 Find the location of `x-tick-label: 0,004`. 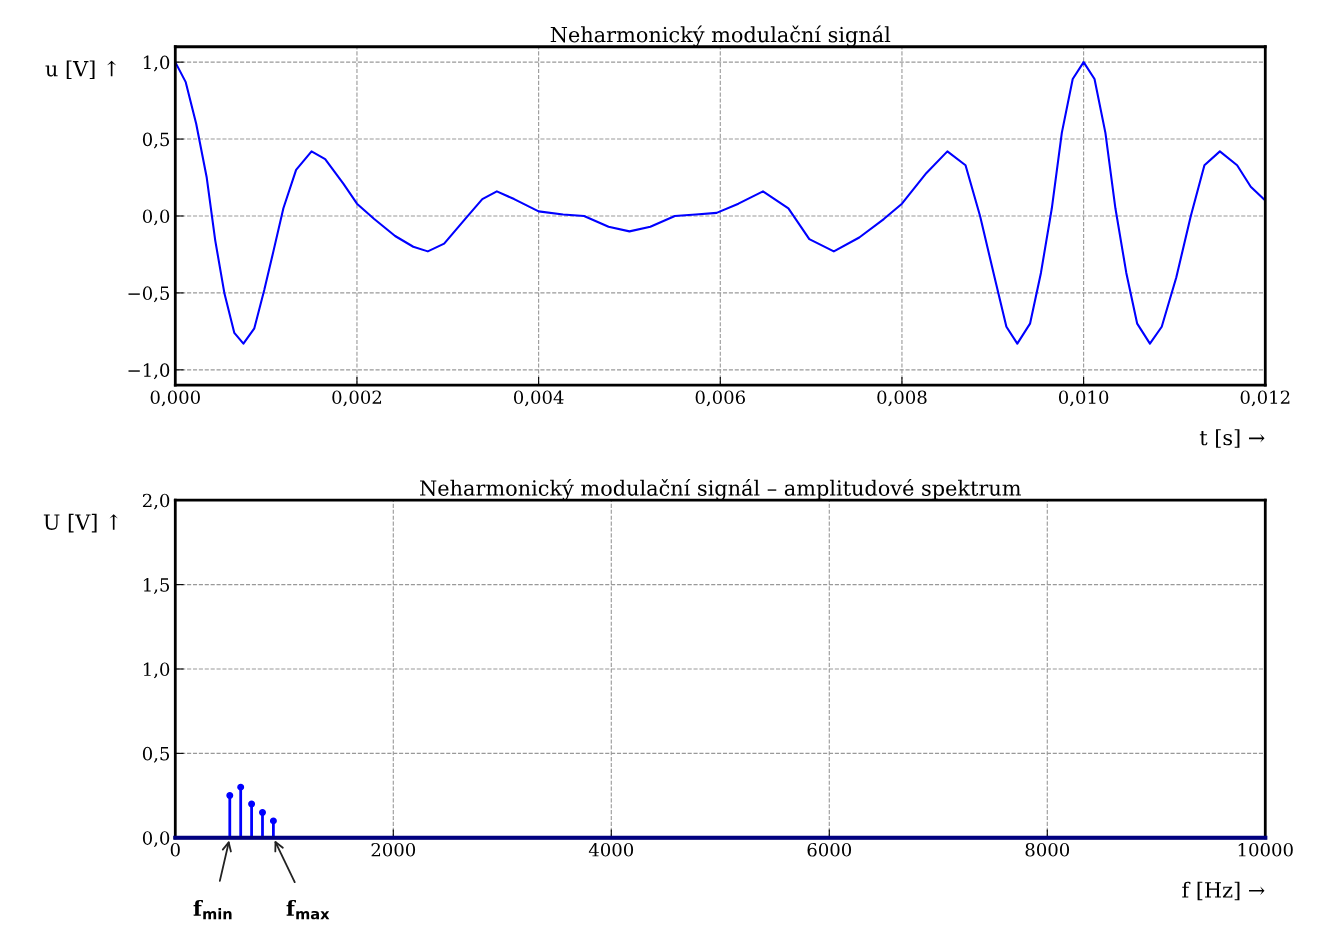

x-tick-label: 0,004 is located at coordinates (538, 398).